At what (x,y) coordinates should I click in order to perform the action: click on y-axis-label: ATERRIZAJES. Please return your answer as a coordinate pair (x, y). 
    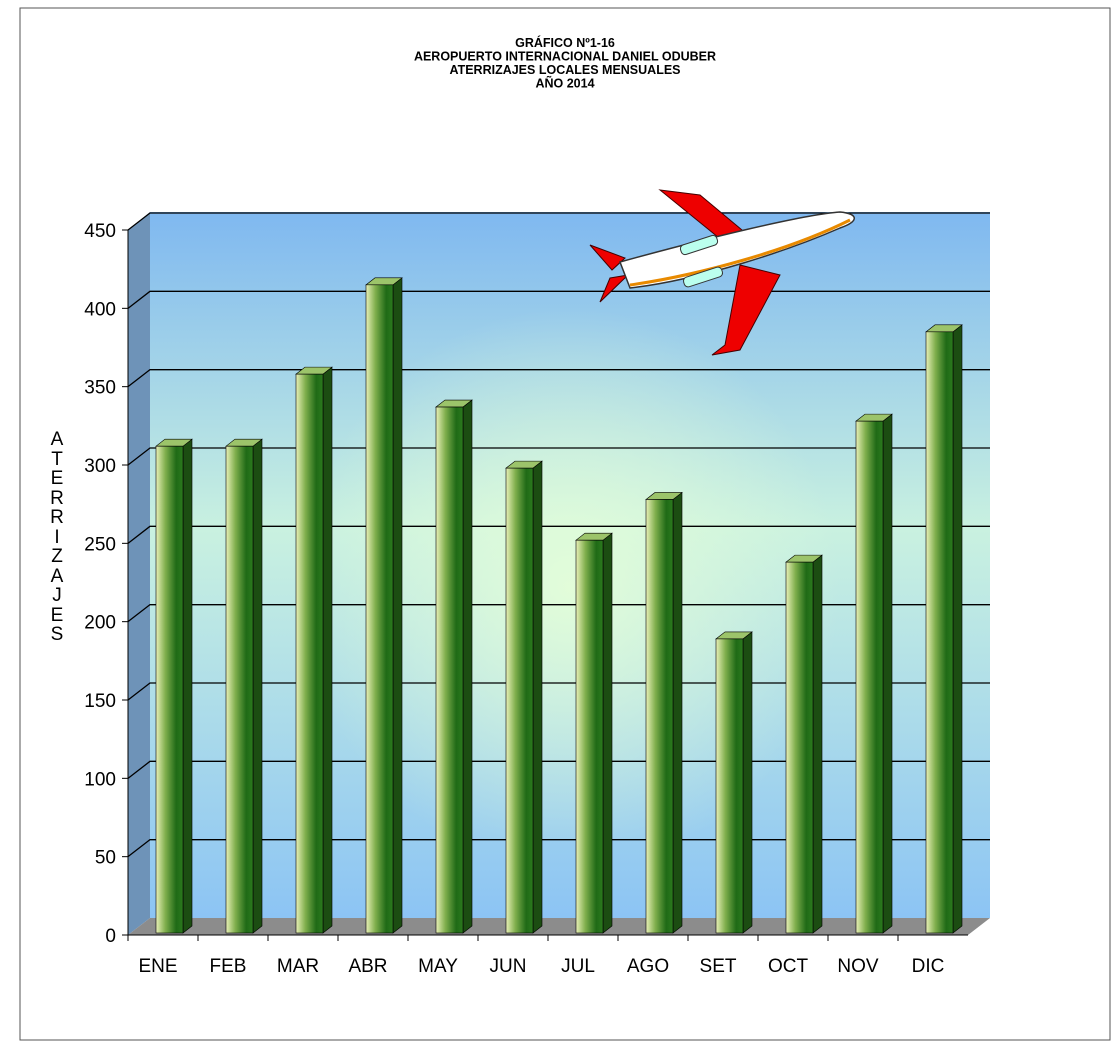
    Looking at the image, I should click on (57, 537).